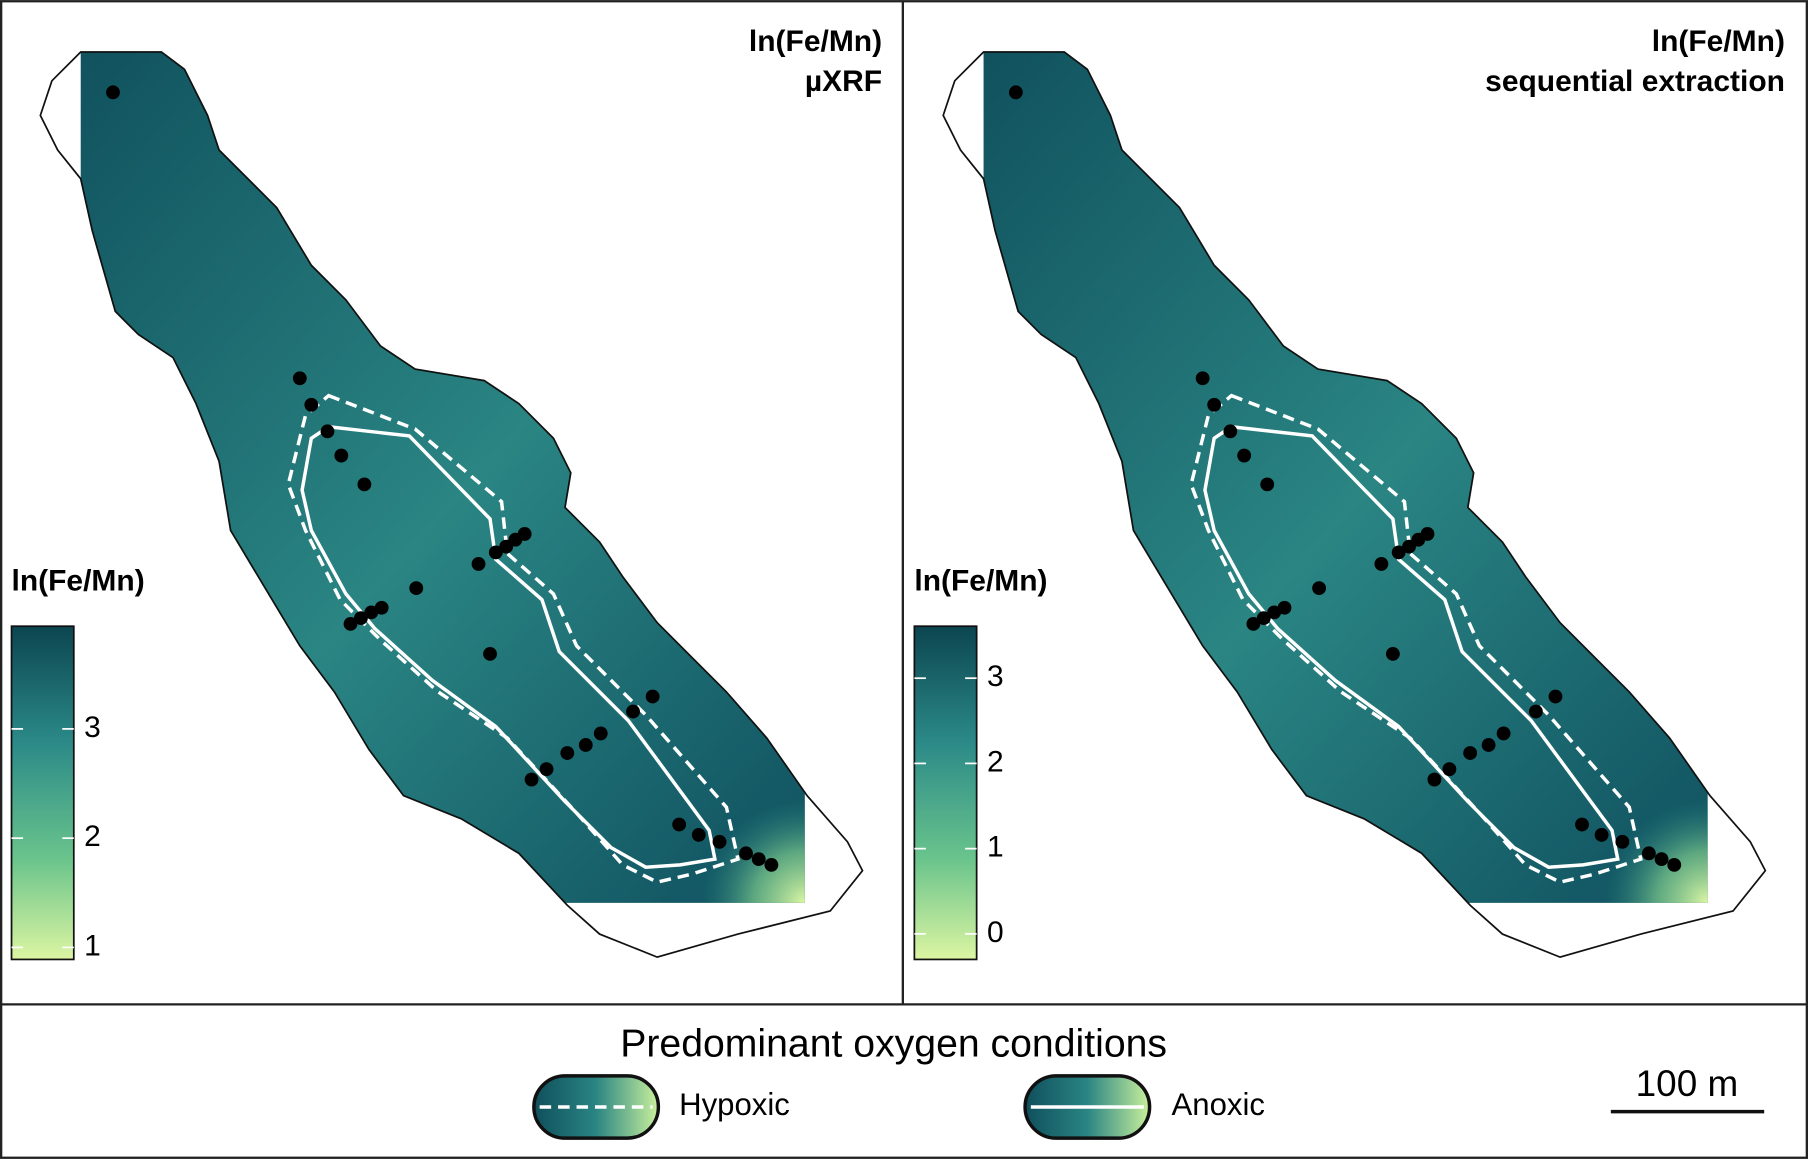 The height and width of the screenshot is (1159, 1808). Describe the element at coordinates (734, 1104) in the screenshot. I see `legend-label: Hypoxic` at that location.